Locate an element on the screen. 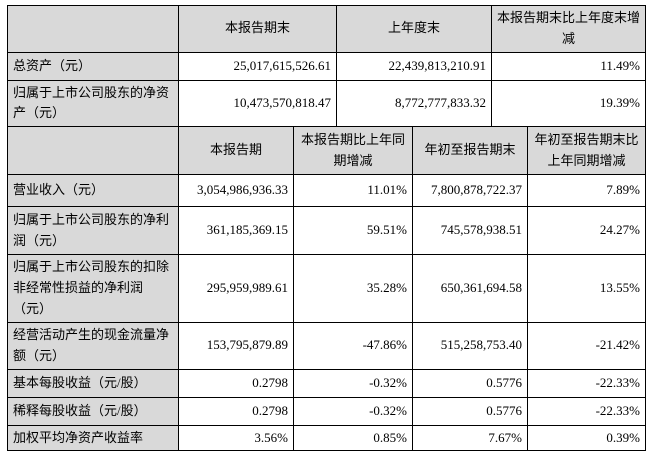 The height and width of the screenshot is (451, 647). cell-value: 0.39% is located at coordinates (586, 437).